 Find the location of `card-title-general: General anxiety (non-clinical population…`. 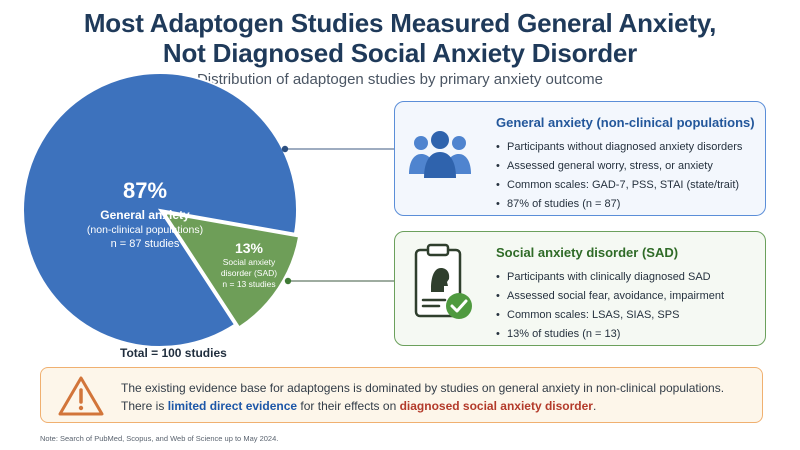

card-title-general: General anxiety (non-clinical population… is located at coordinates (625, 122).